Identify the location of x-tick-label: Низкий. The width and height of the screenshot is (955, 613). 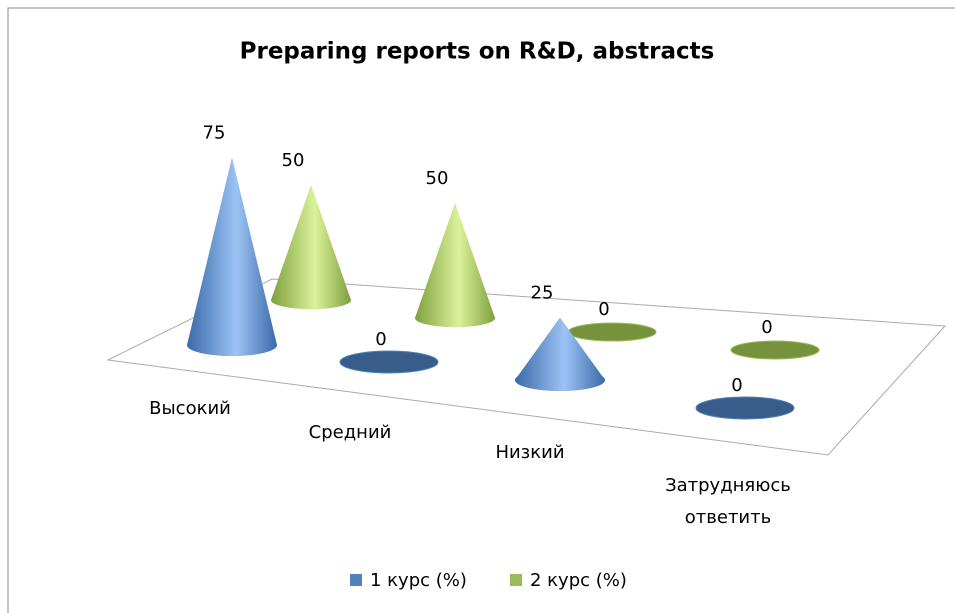
(530, 452).